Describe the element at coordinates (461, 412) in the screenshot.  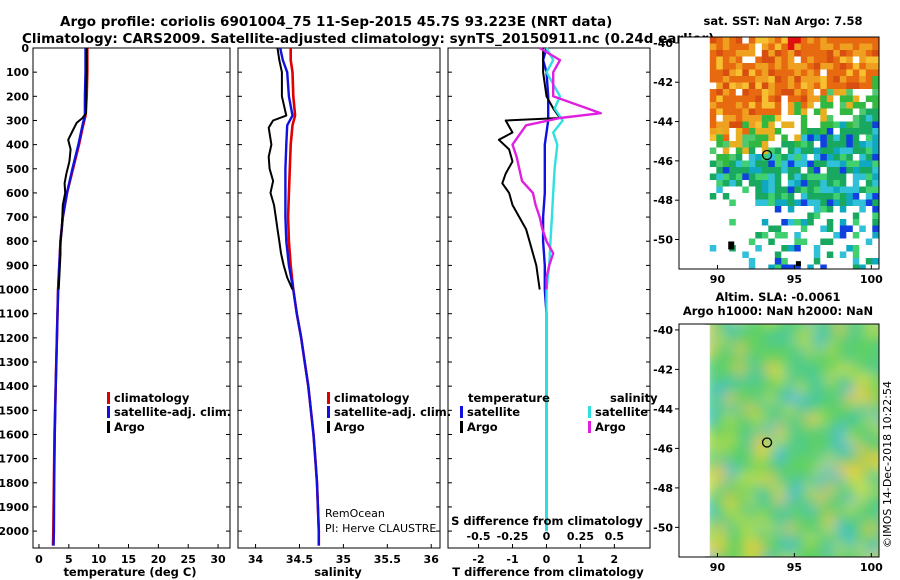
I see `legend-swatch-t-satellite` at that location.